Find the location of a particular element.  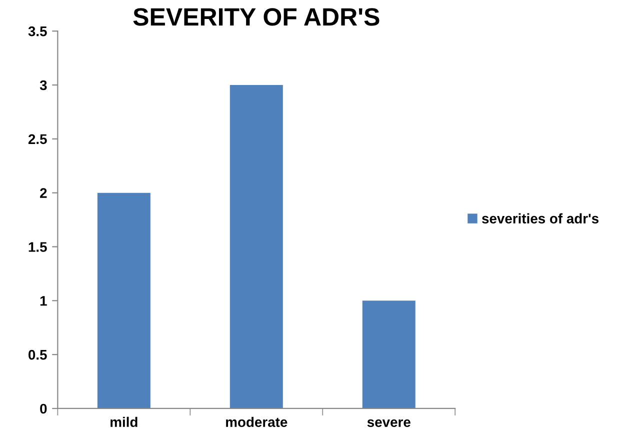

x-tick-label: moderate is located at coordinates (257, 422).